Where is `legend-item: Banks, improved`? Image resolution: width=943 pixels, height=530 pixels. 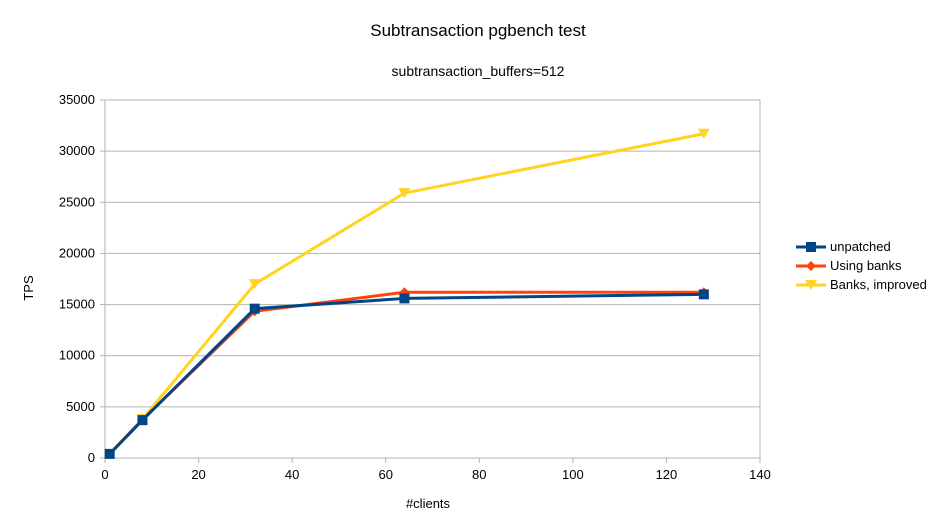
legend-item: Banks, improved is located at coordinates (861, 284).